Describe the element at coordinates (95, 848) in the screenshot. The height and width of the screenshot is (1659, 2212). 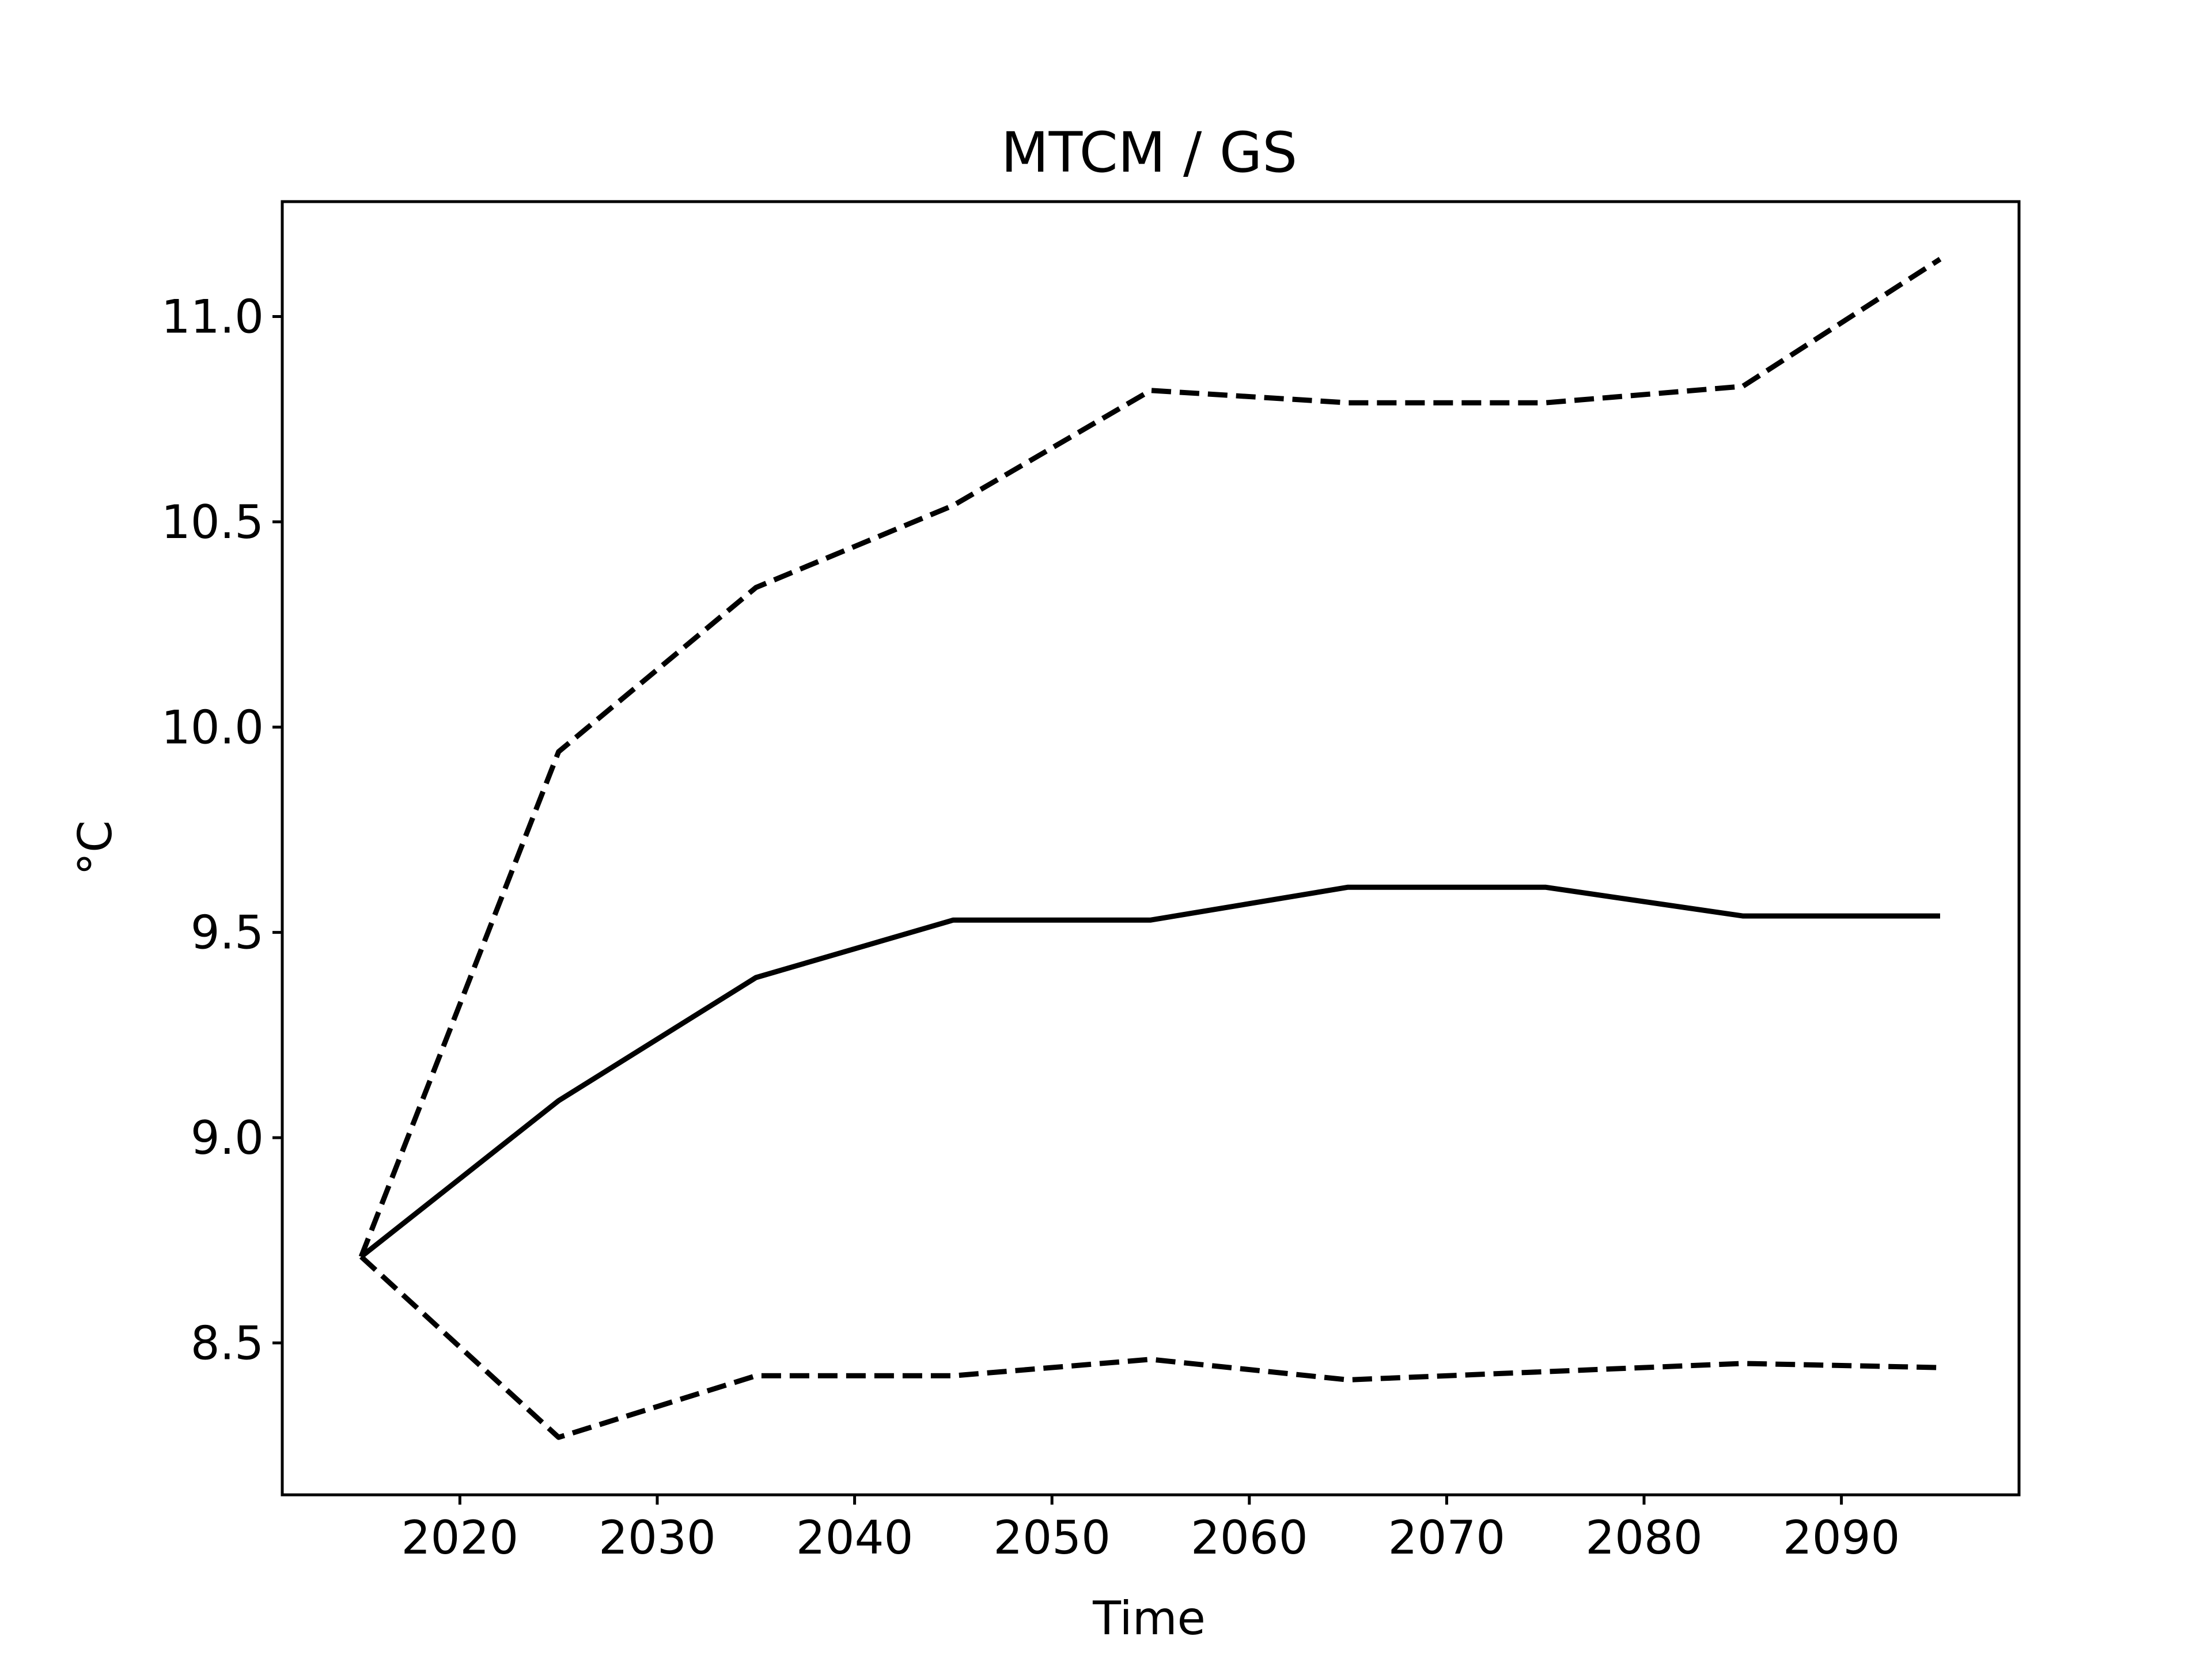
I see `y-axis-label: °C` at that location.